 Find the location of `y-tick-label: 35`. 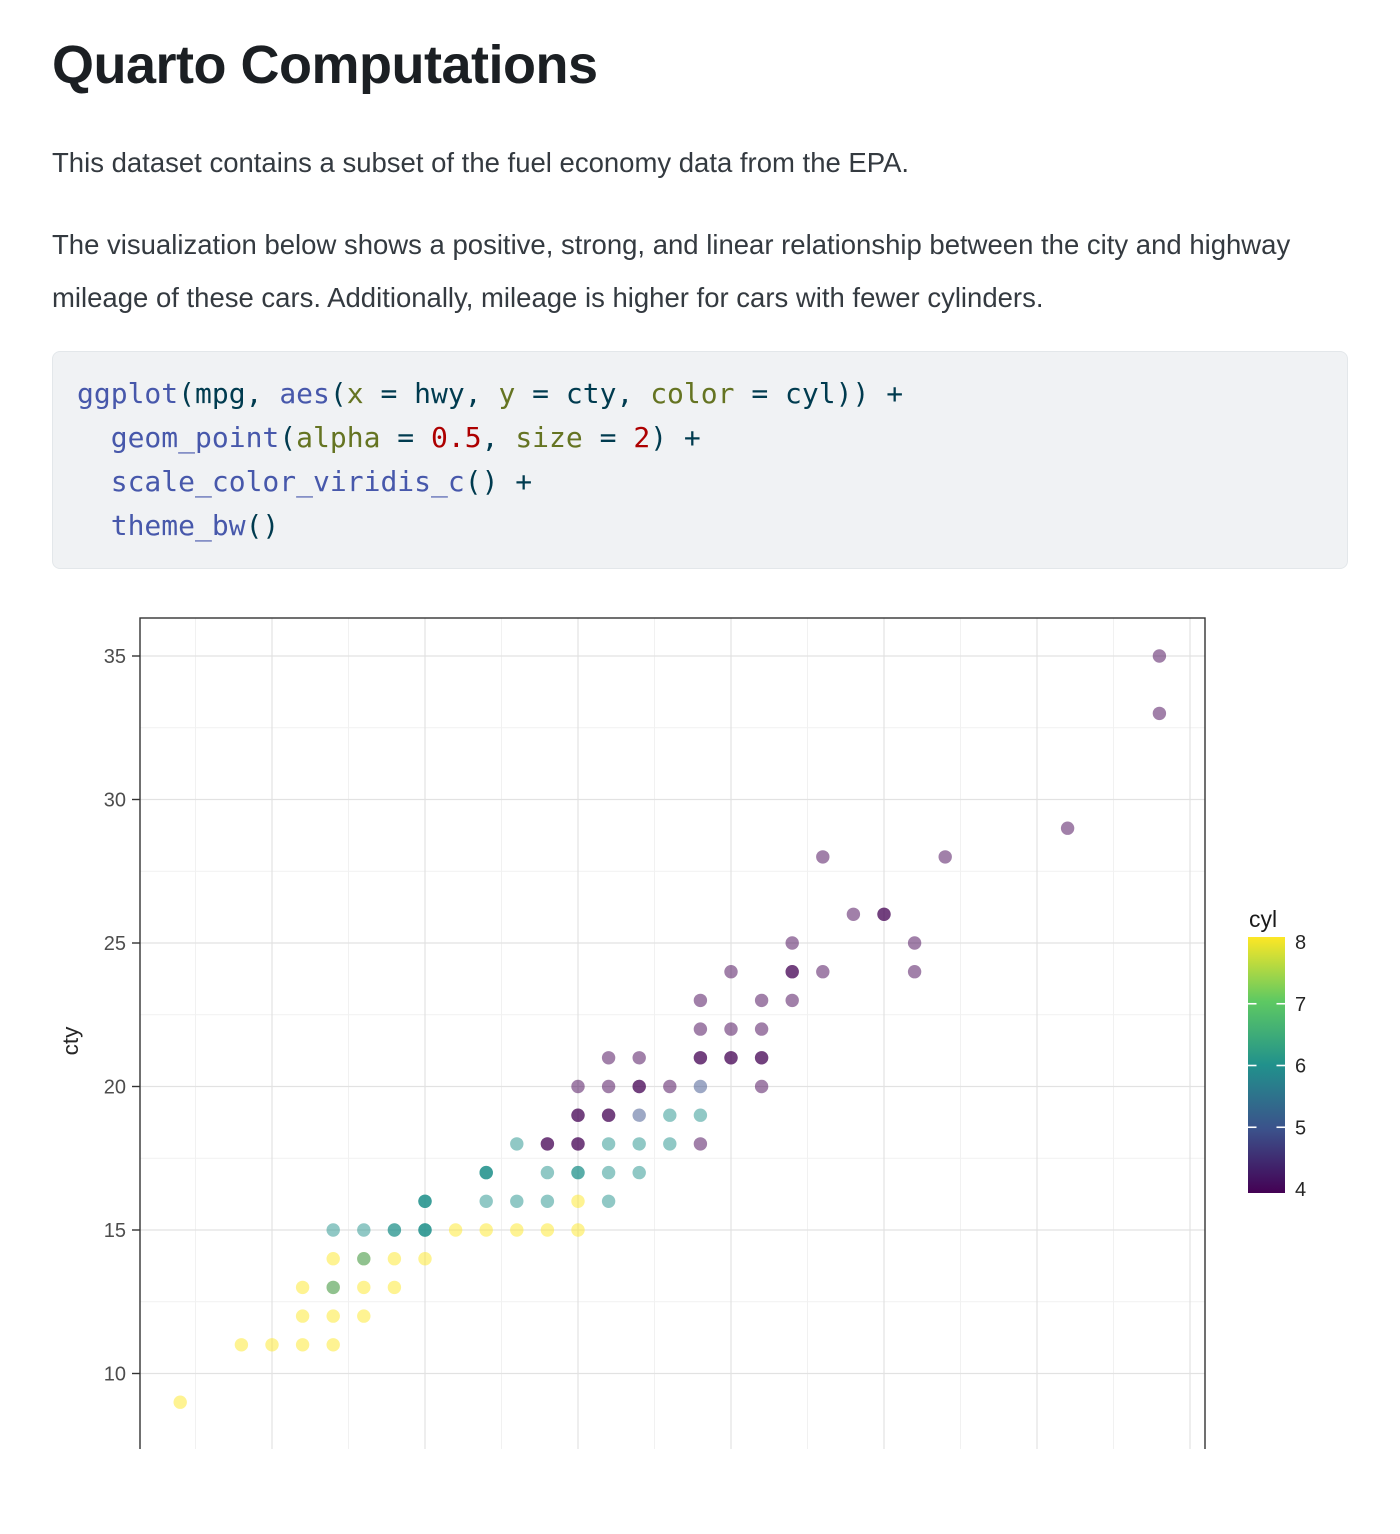

y-tick-label: 35 is located at coordinates (115, 657).